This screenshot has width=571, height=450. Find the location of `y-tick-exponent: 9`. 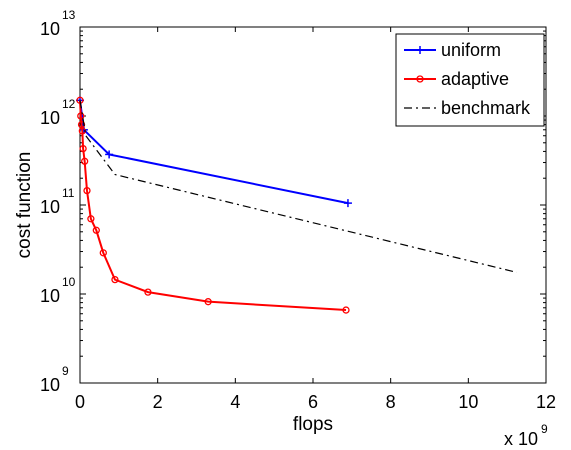

y-tick-exponent: 9 is located at coordinates (65, 371).